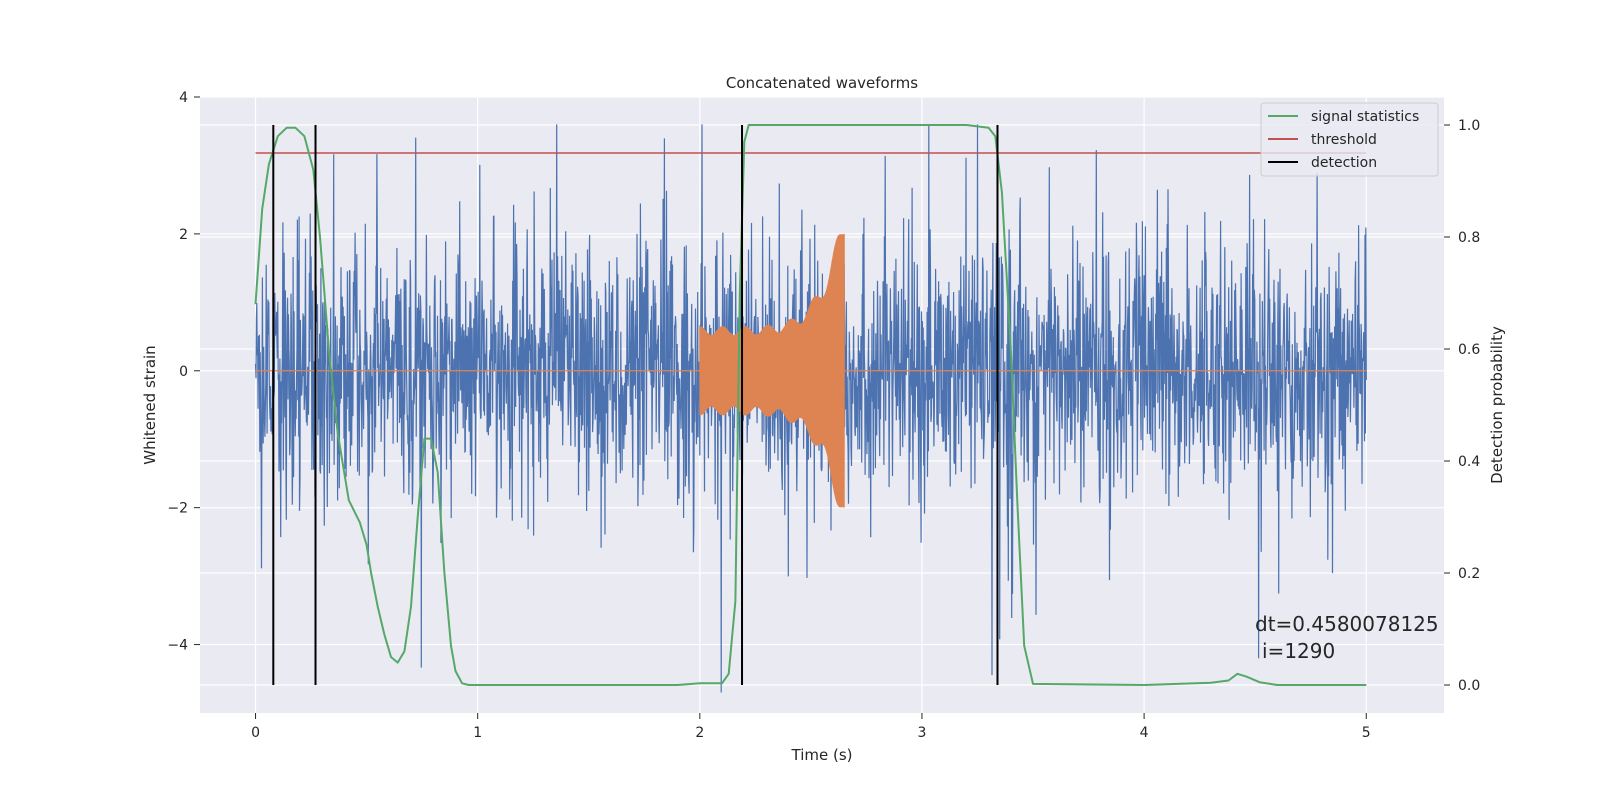 The height and width of the screenshot is (800, 1600). Describe the element at coordinates (1344, 163) in the screenshot. I see `legend-label-detection: detection` at that location.